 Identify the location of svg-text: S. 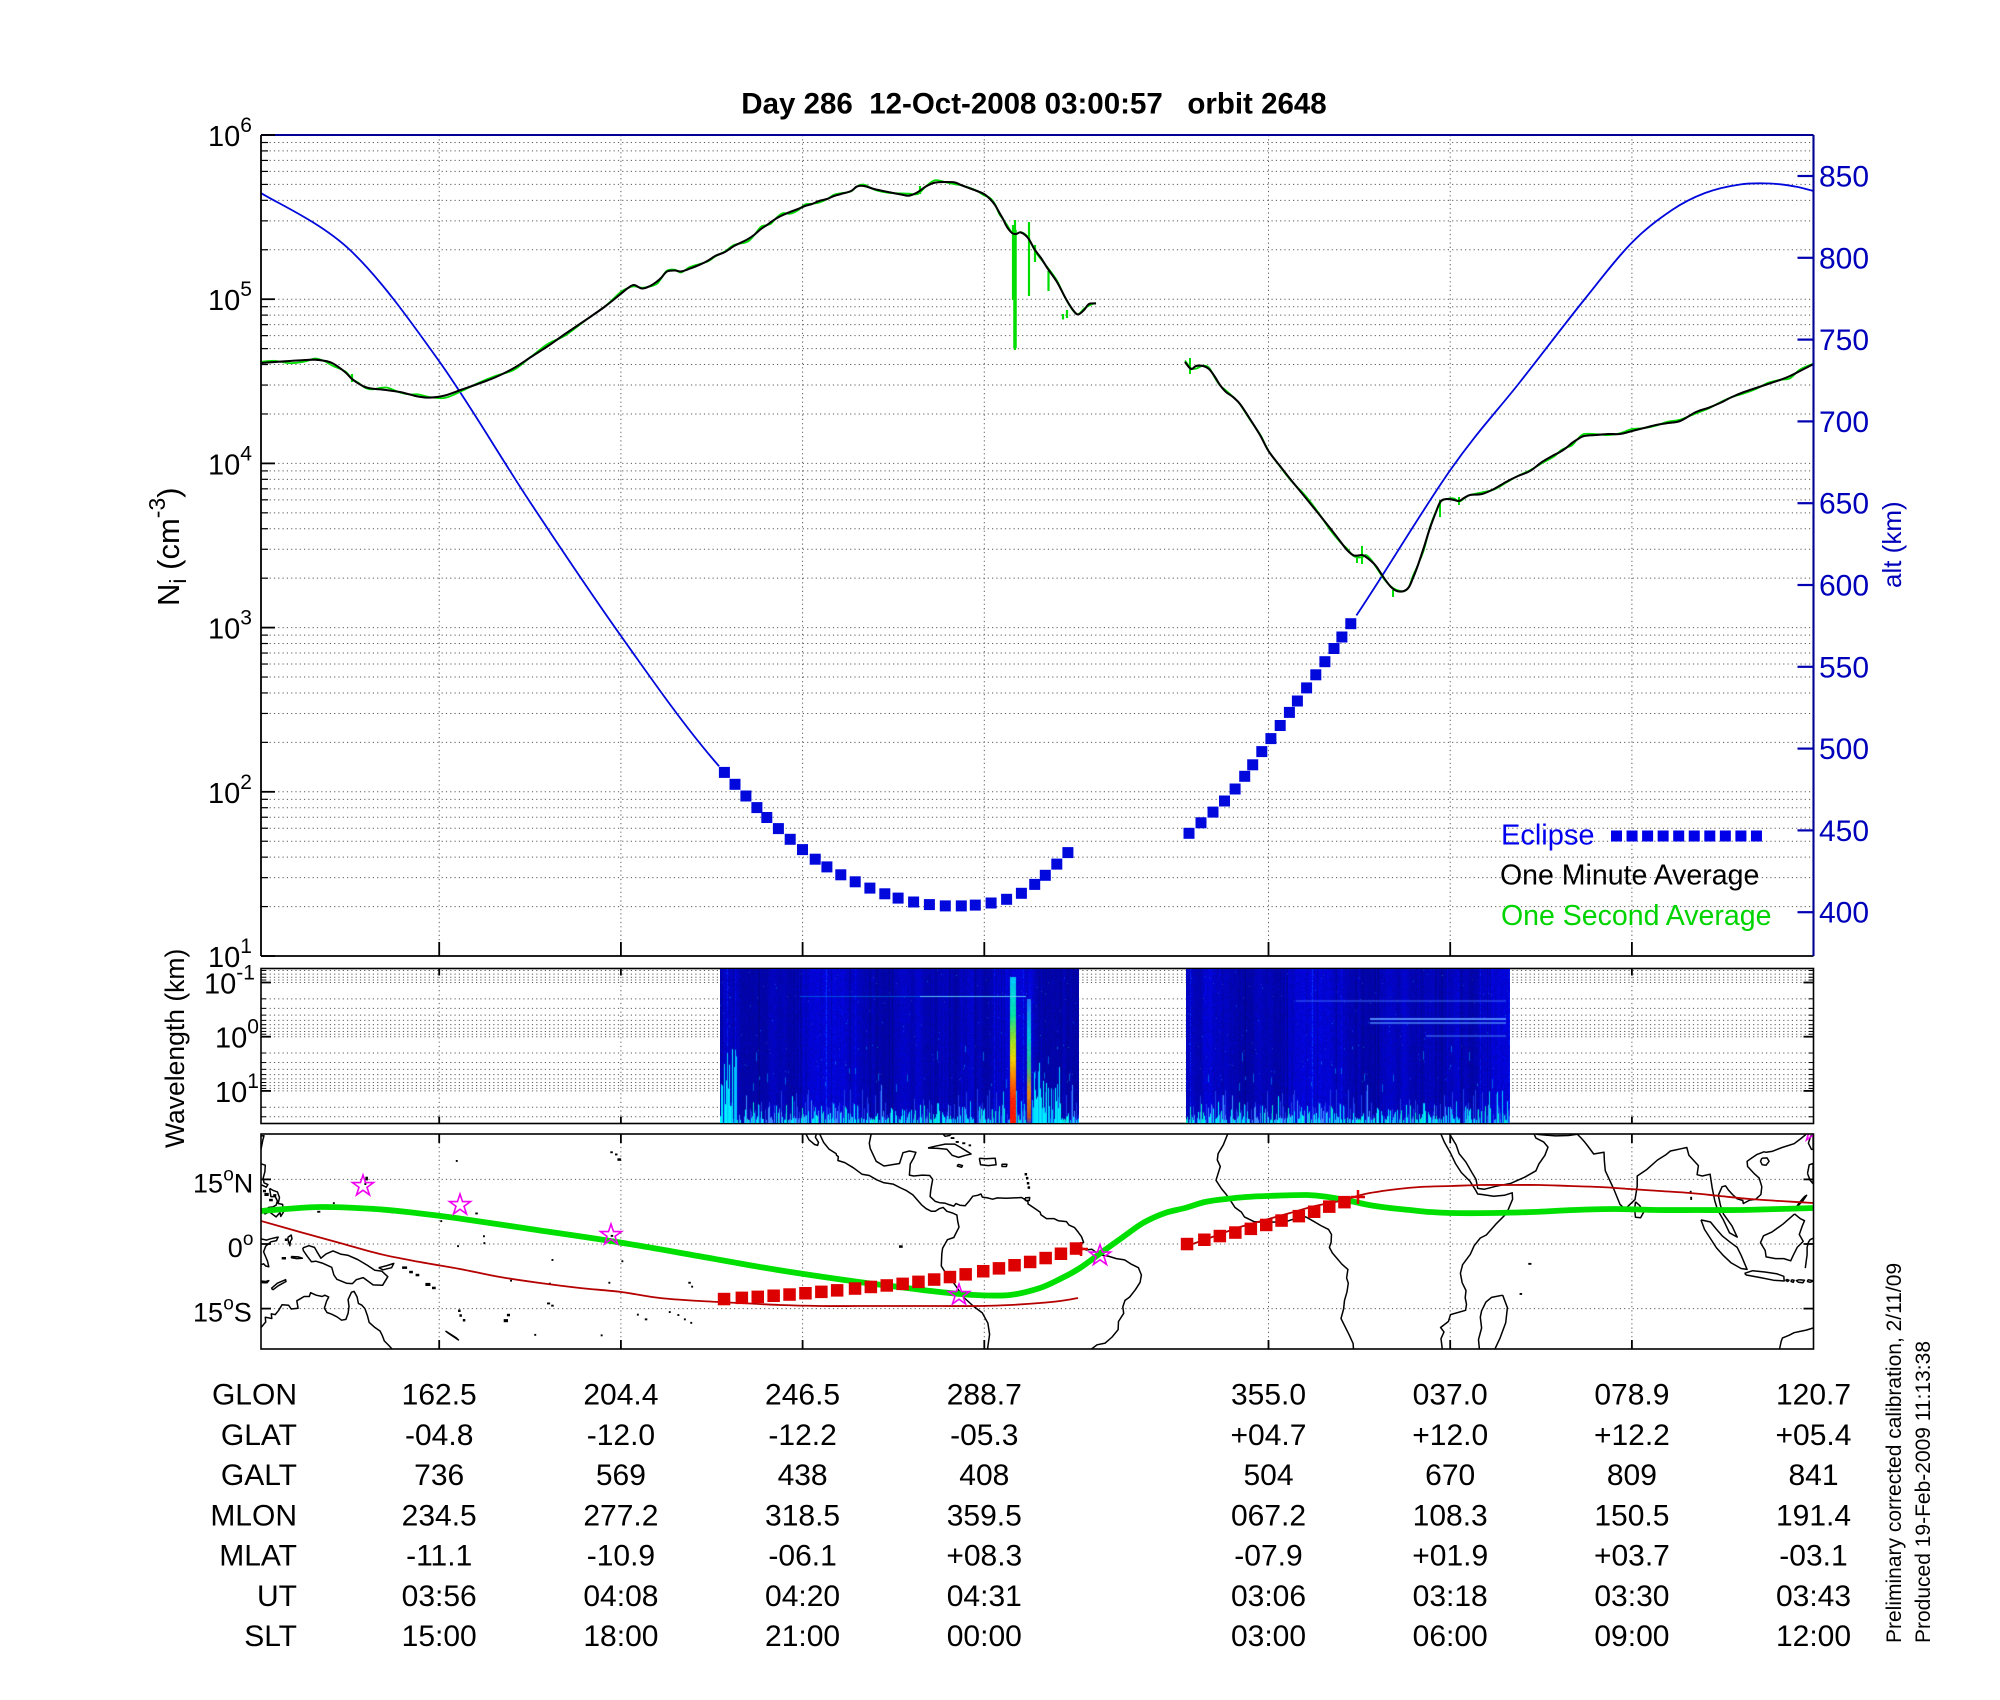
(243, 1313).